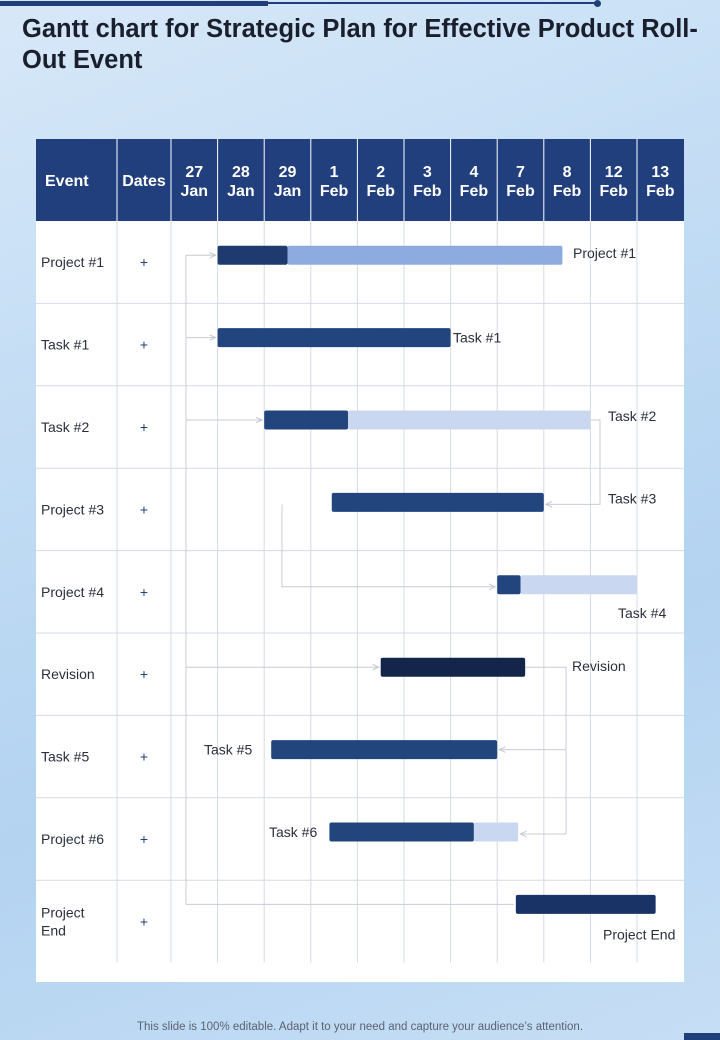  I want to click on header-date-5: 2 Feb, so click(380, 182).